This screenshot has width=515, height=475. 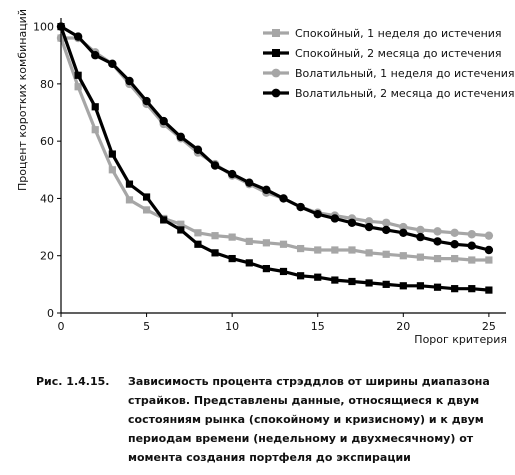 What do you see at coordinates (398, 53) in the screenshot?
I see `legend-label: Спокойный, 2 месяца до истечения` at bounding box center [398, 53].